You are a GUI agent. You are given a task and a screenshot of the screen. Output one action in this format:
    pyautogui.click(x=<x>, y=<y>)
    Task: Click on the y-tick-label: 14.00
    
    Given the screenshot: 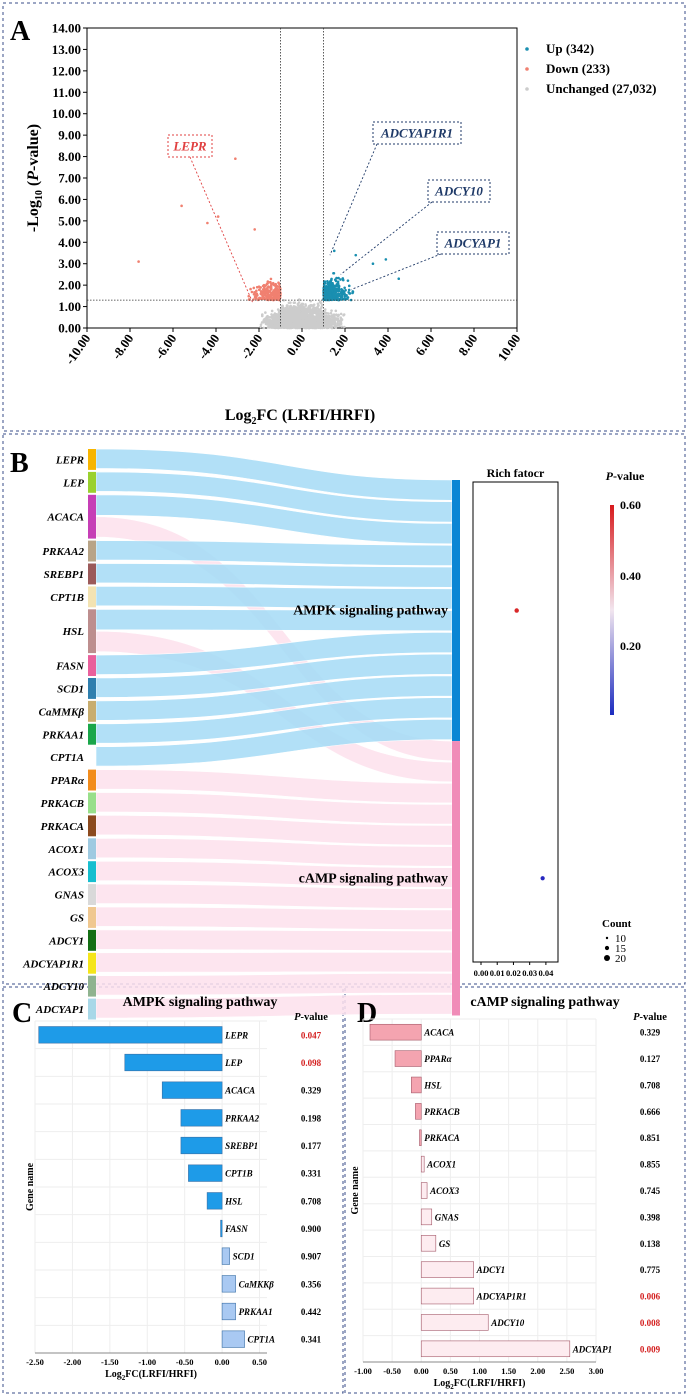 What is the action you would take?
    pyautogui.click(x=66, y=28)
    